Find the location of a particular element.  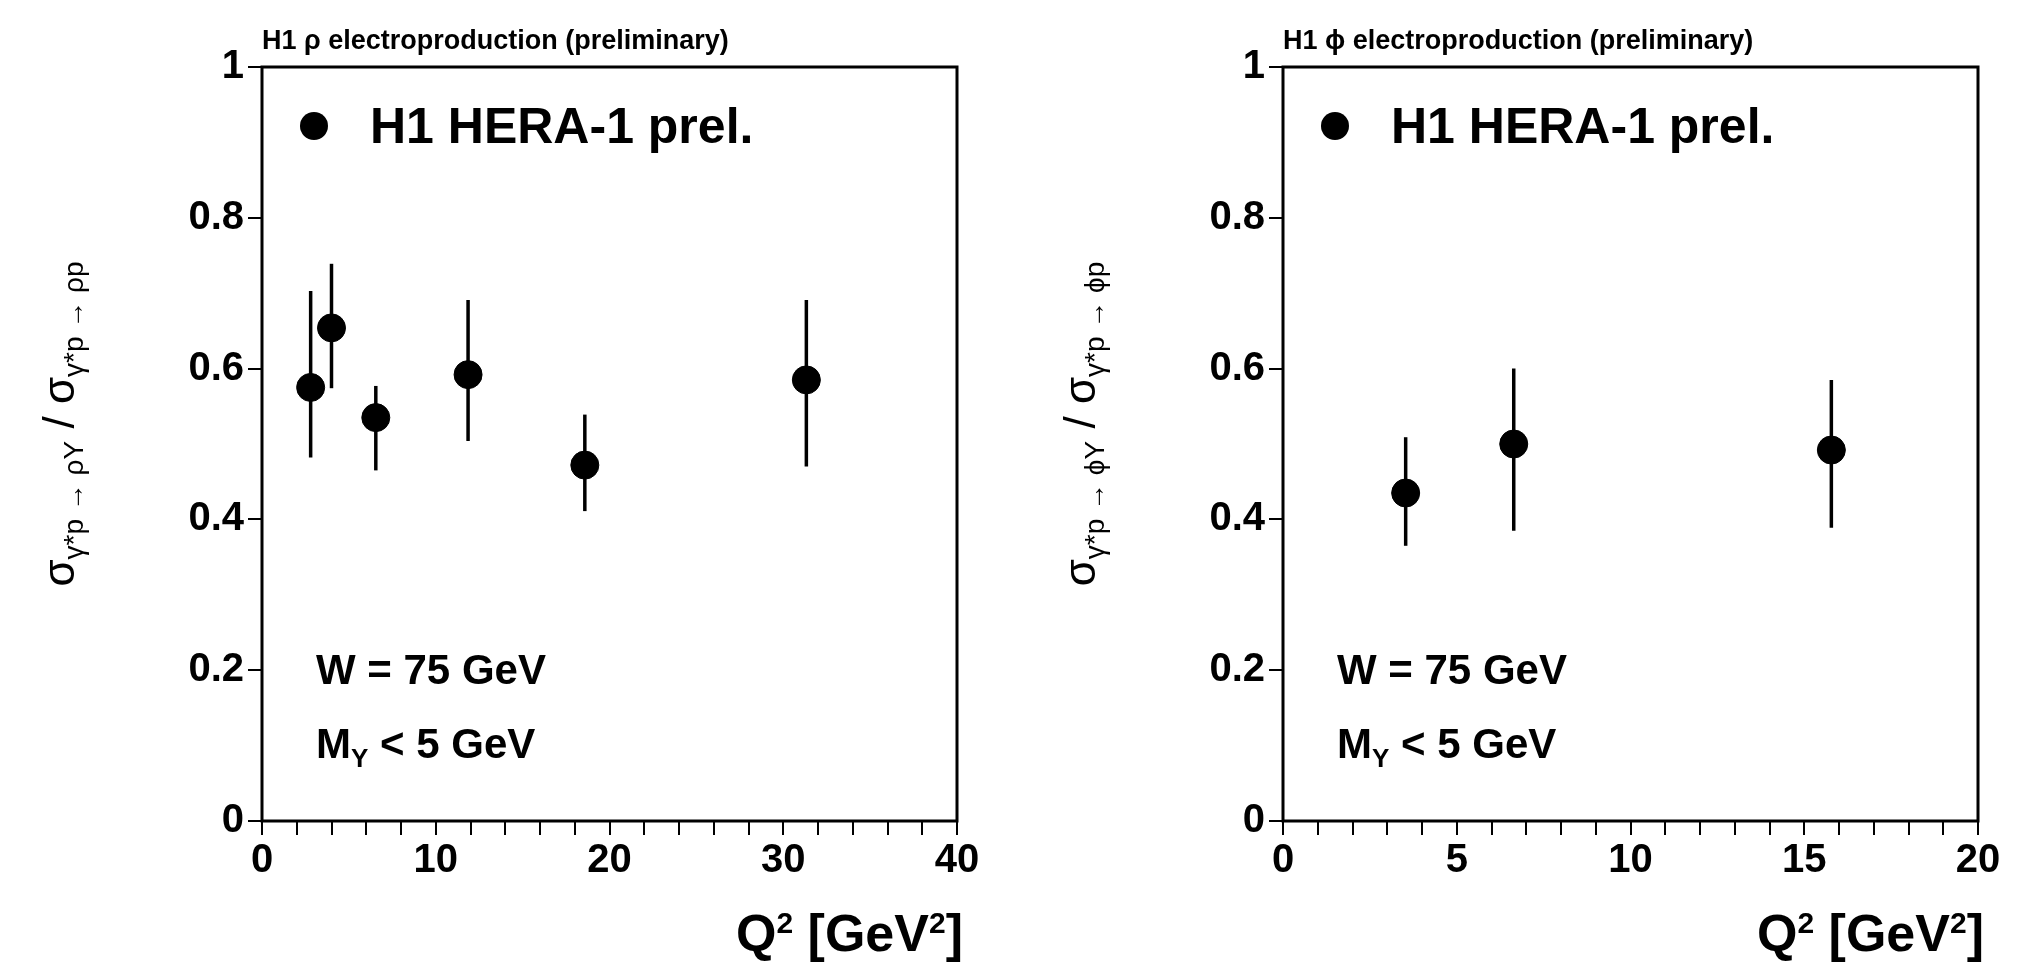

x-tick-label: 30 is located at coordinates (783, 858).